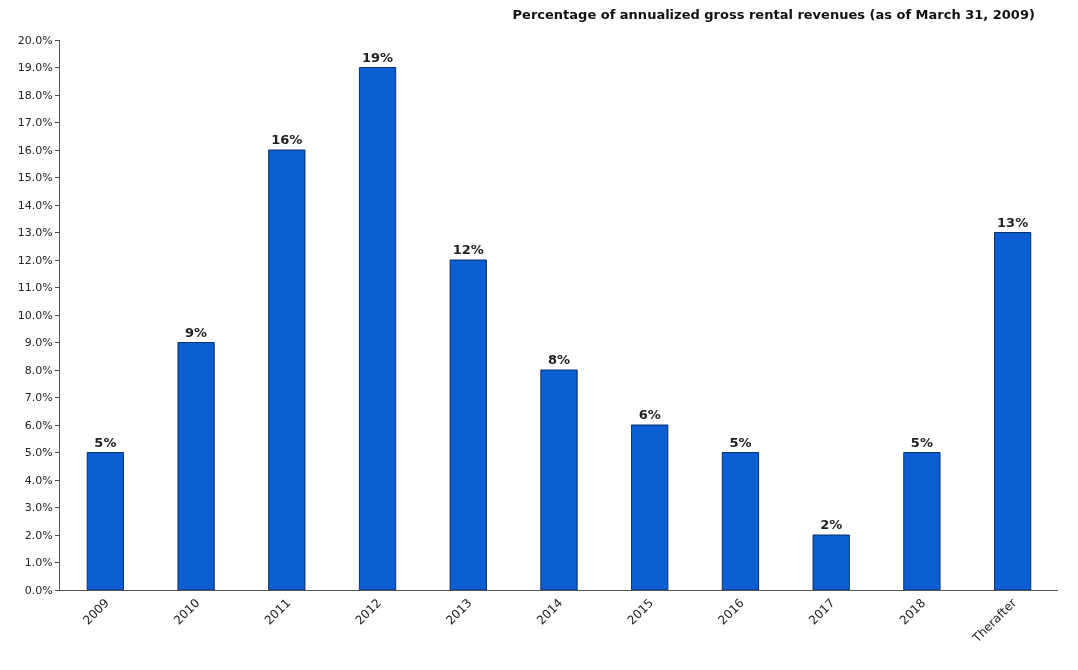 The width and height of the screenshot is (1078, 670). I want to click on y-tick-label: 12.0%, so click(35, 260).